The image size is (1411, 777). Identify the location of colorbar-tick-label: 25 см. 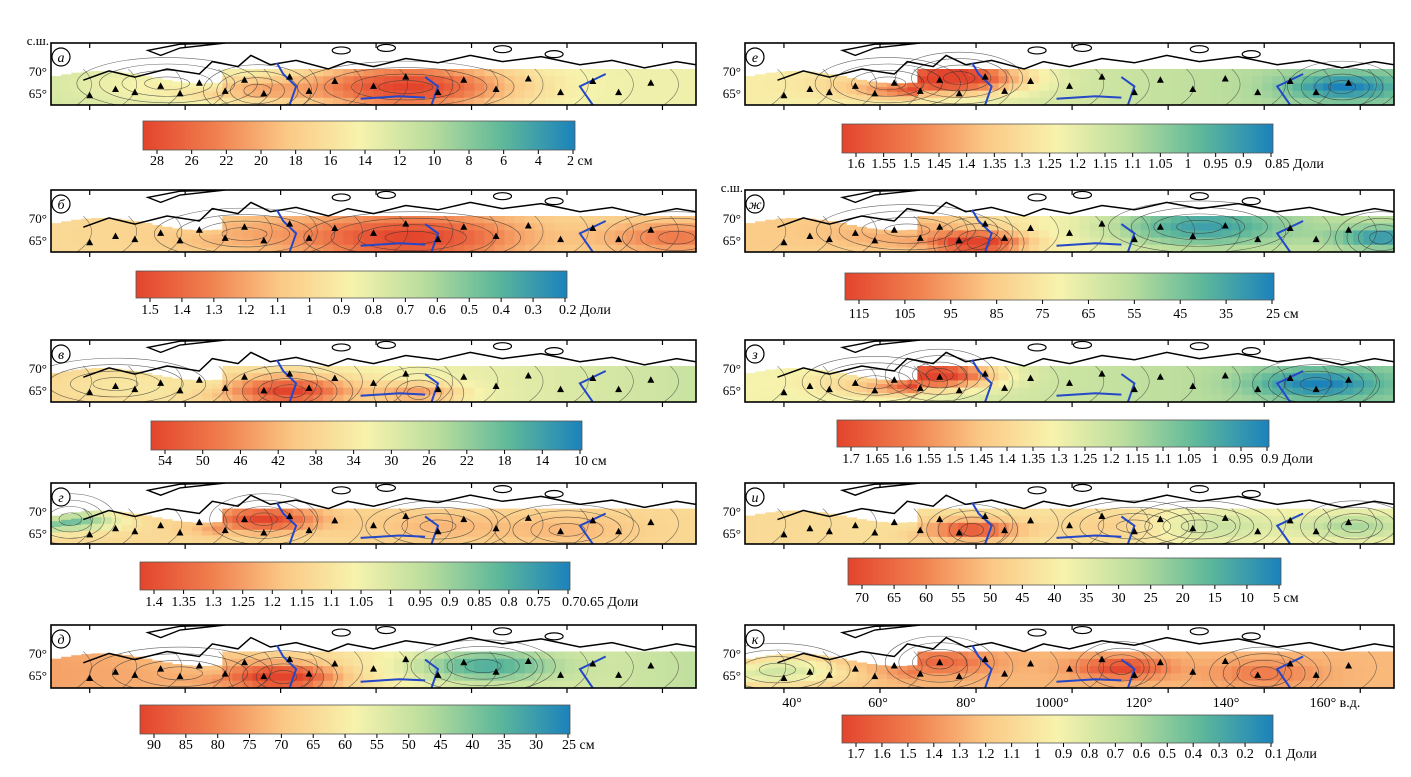
(578, 745).